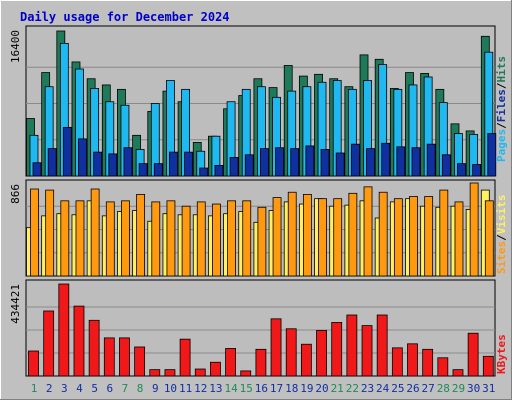  Describe the element at coordinates (321, 388) in the screenshot. I see `day-label: 20` at that location.